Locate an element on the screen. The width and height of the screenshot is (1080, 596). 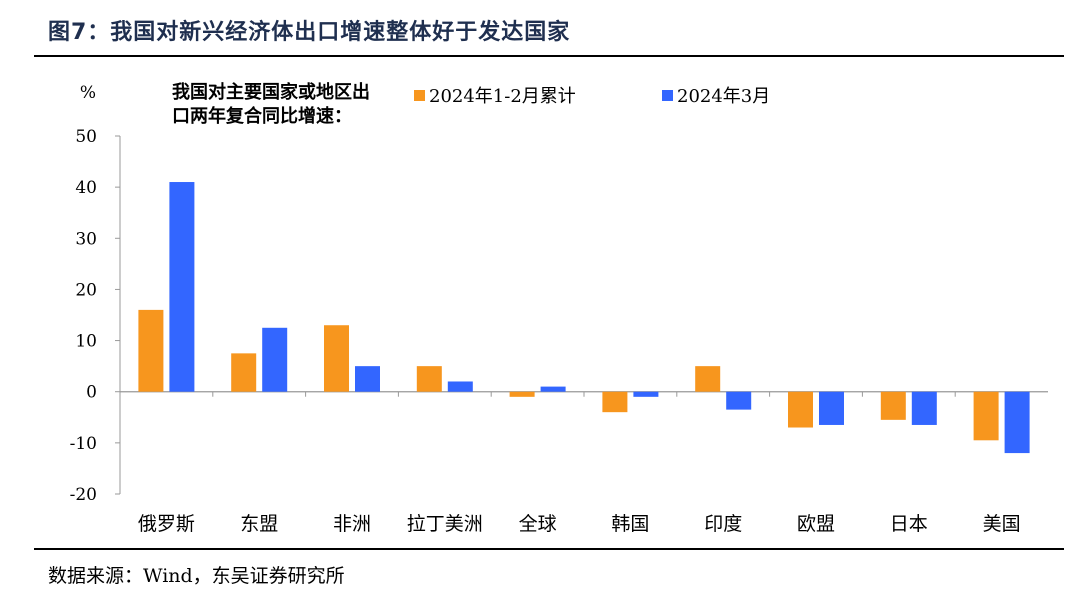
legend-label: 2024年1-2月累计 is located at coordinates (502, 96).